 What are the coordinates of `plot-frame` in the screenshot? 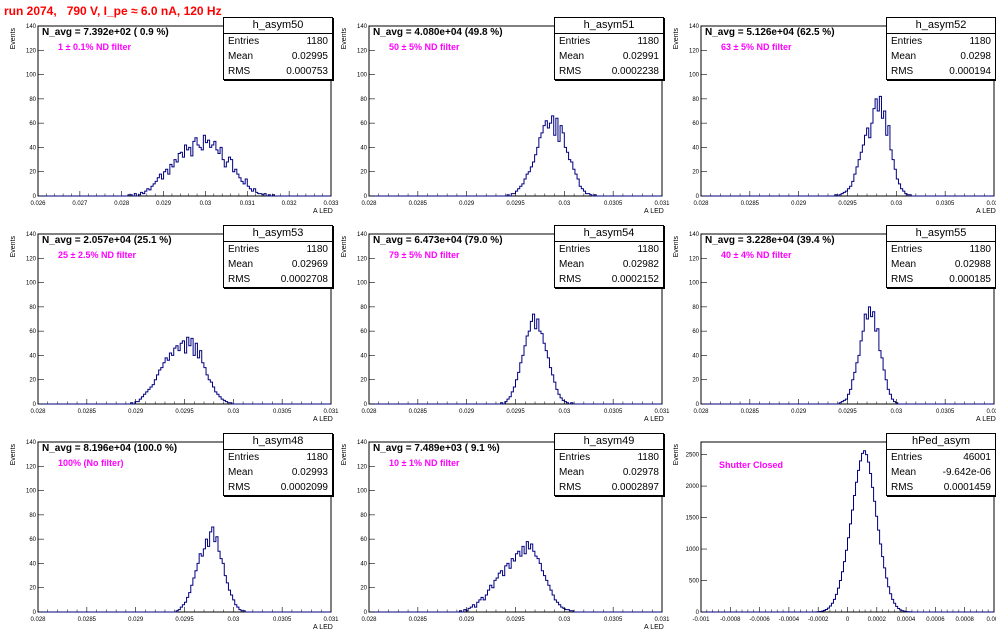 It's located at (184, 111).